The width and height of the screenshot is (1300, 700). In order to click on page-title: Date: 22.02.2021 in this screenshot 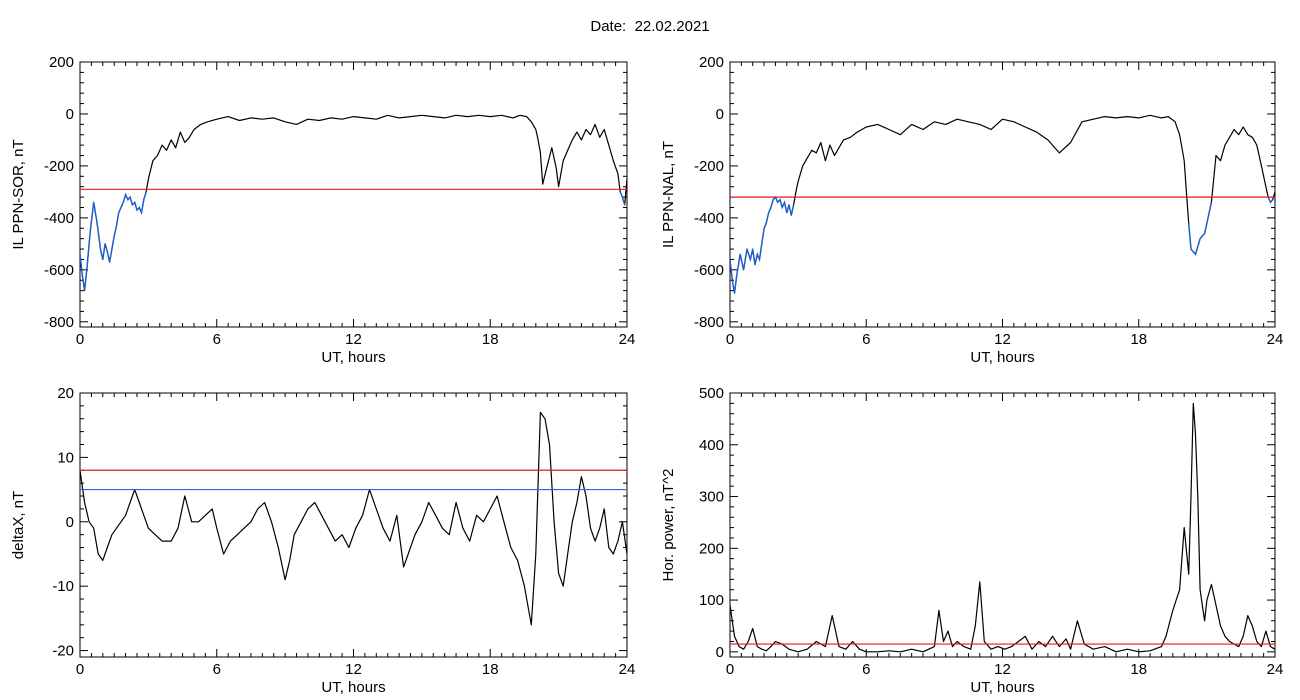, I will do `click(650, 26)`.